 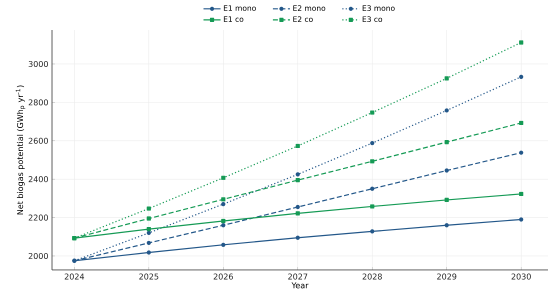 What do you see at coordinates (300, 285) in the screenshot?
I see `x-axis-title: Year` at bounding box center [300, 285].